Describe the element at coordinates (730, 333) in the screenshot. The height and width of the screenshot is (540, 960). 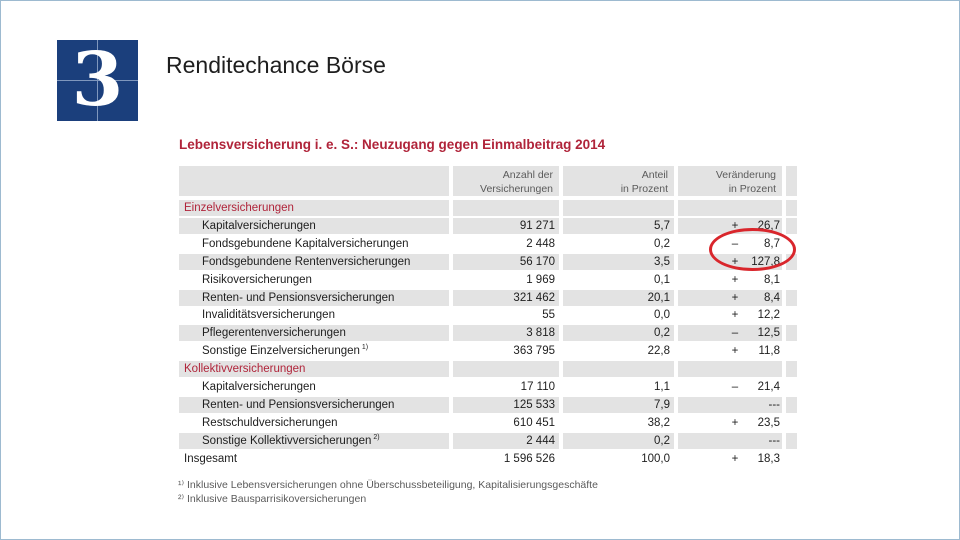
I see `row-change: – 12,5` at that location.